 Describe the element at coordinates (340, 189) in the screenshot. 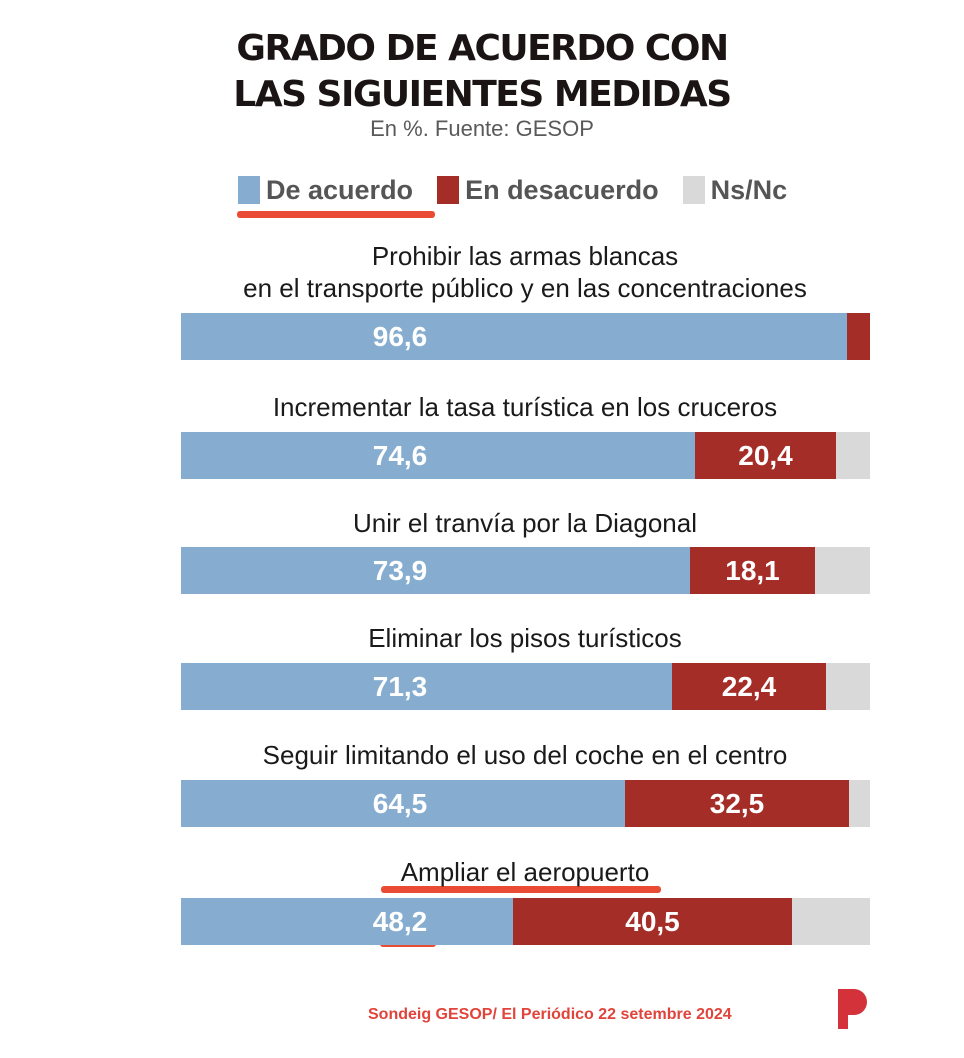

I see `legend-label-de-acuerdo: De acuerdo` at that location.